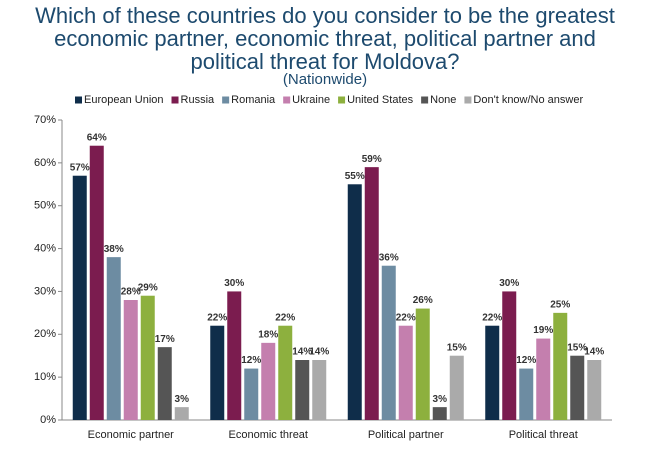 This screenshot has width=650, height=468. Describe the element at coordinates (114, 249) in the screenshot. I see `value-label: 38%` at that location.